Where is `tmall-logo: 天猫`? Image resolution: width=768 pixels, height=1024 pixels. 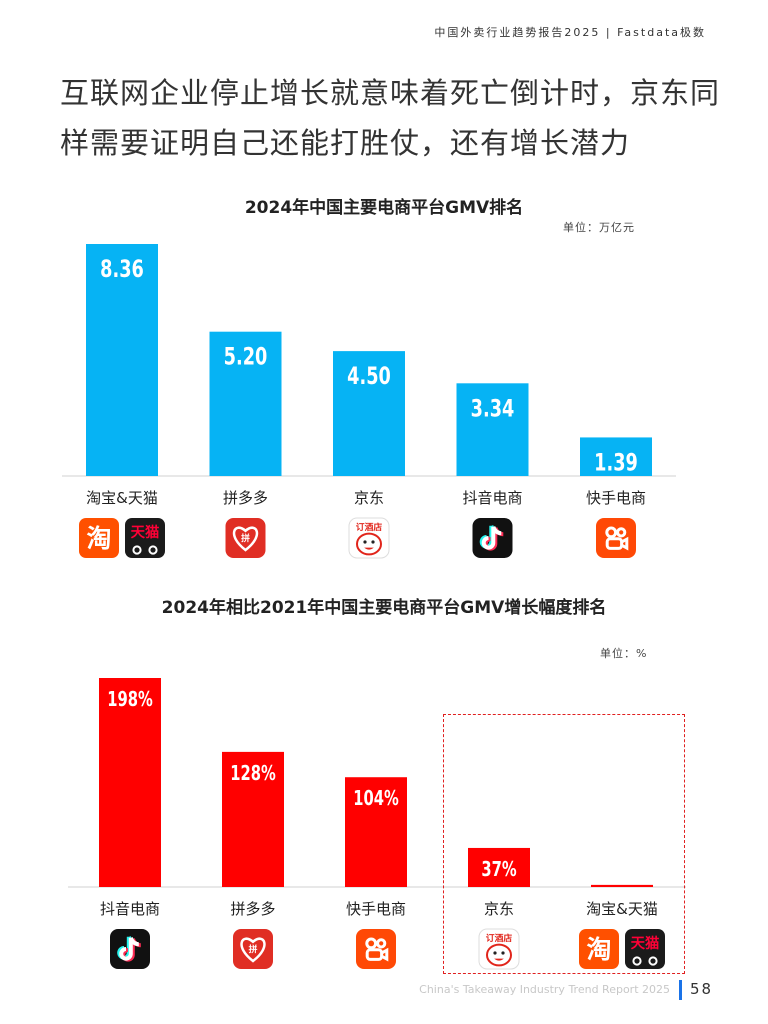
tmall-logo: 天猫 is located at coordinates (145, 538).